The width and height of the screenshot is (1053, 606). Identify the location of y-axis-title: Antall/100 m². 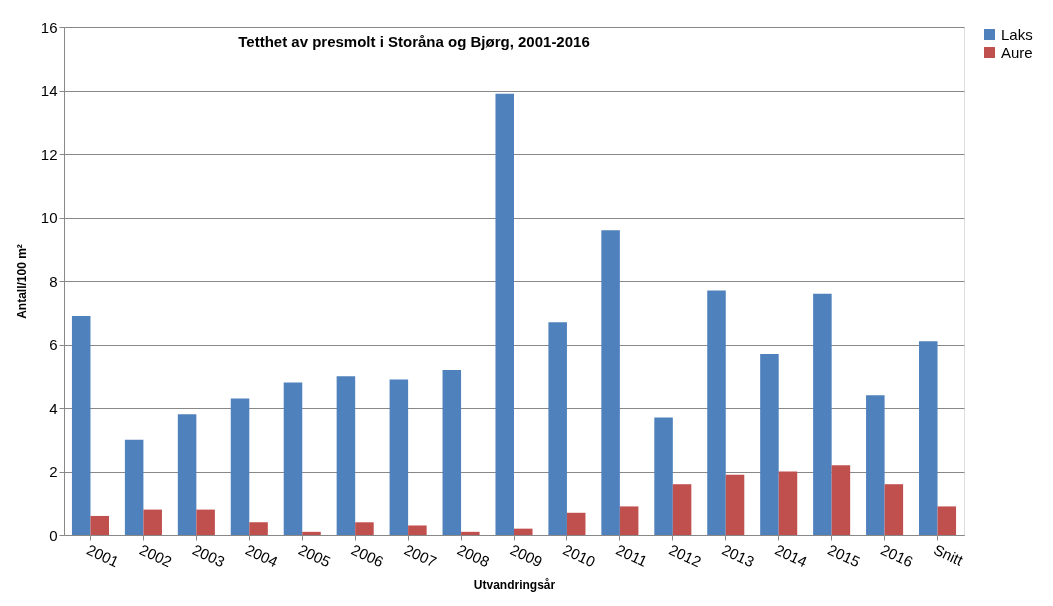
(21, 281).